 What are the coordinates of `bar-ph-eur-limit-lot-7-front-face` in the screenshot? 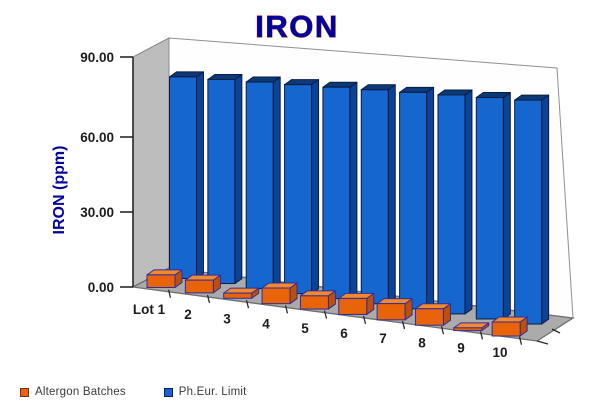 It's located at (413, 200).